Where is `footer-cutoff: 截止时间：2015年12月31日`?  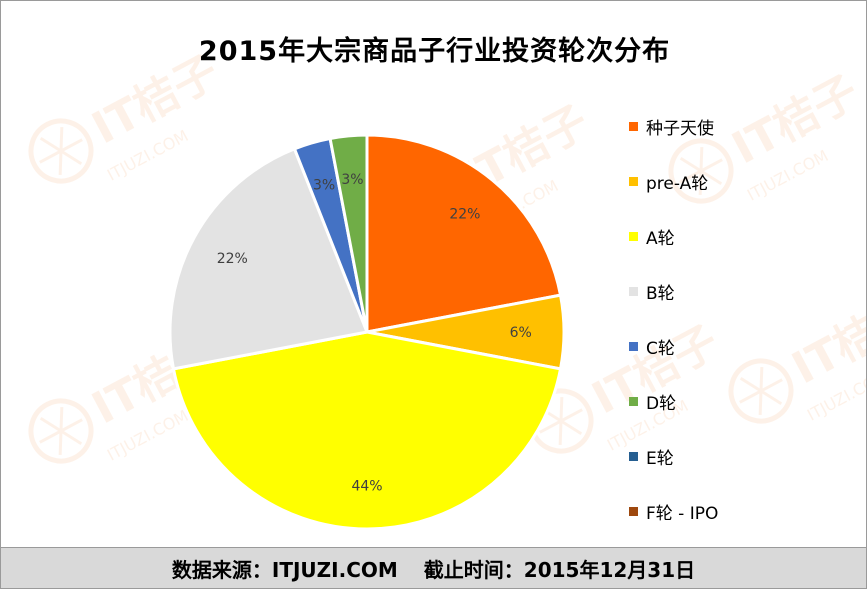
footer-cutoff: 截止时间：2015年12月31日 is located at coordinates (559, 570).